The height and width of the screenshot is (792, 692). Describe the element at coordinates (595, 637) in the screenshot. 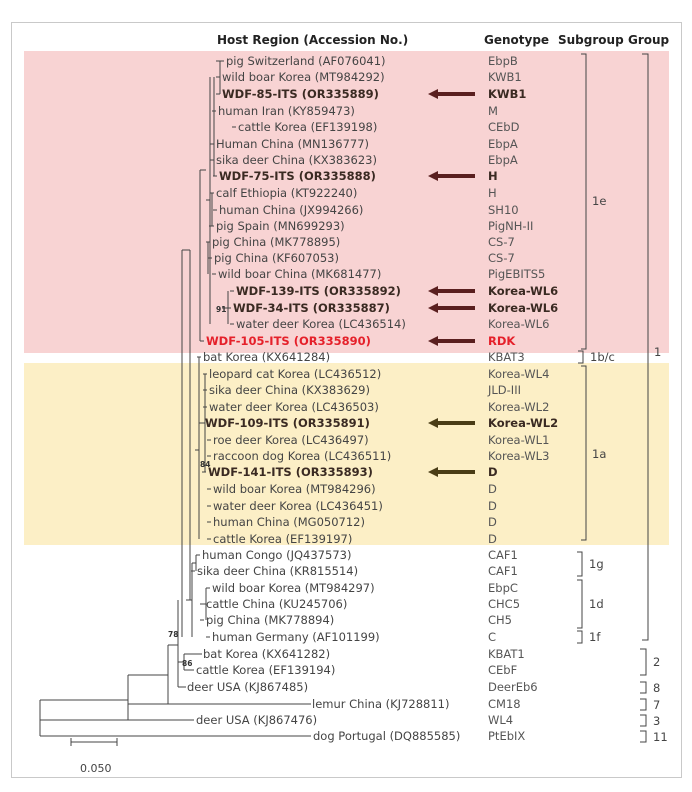

I see `subgroup-label: 1f` at that location.